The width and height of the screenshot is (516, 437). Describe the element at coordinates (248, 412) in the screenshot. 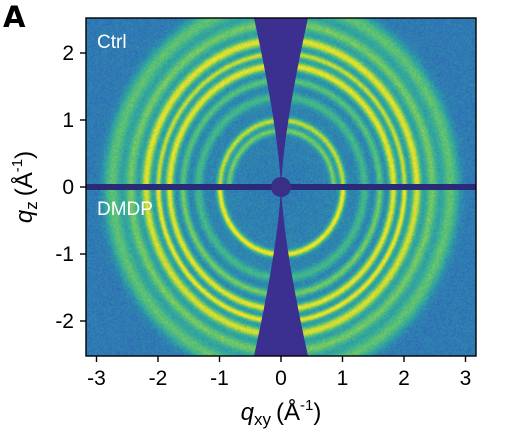

I see `x-axis-symbol: q` at that location.